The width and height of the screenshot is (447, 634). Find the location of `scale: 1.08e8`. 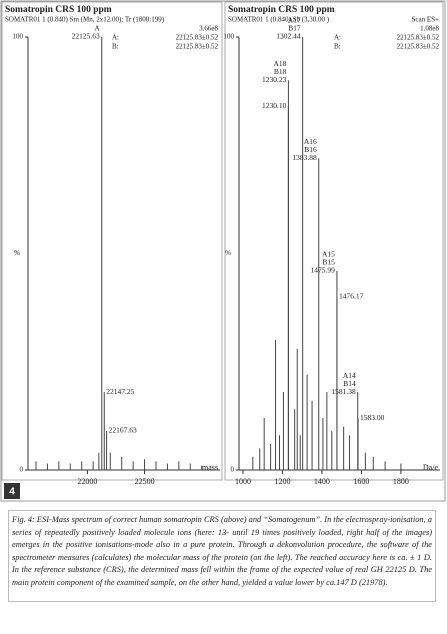

scale: 1.08e8 is located at coordinates (429, 29).